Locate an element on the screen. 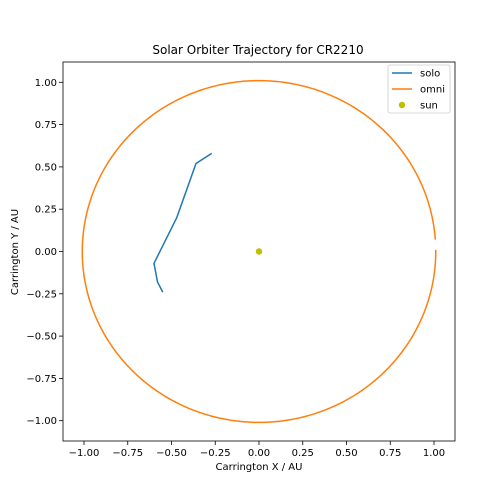 The height and width of the screenshot is (504, 504). legend-label-solo: solo is located at coordinates (430, 74).